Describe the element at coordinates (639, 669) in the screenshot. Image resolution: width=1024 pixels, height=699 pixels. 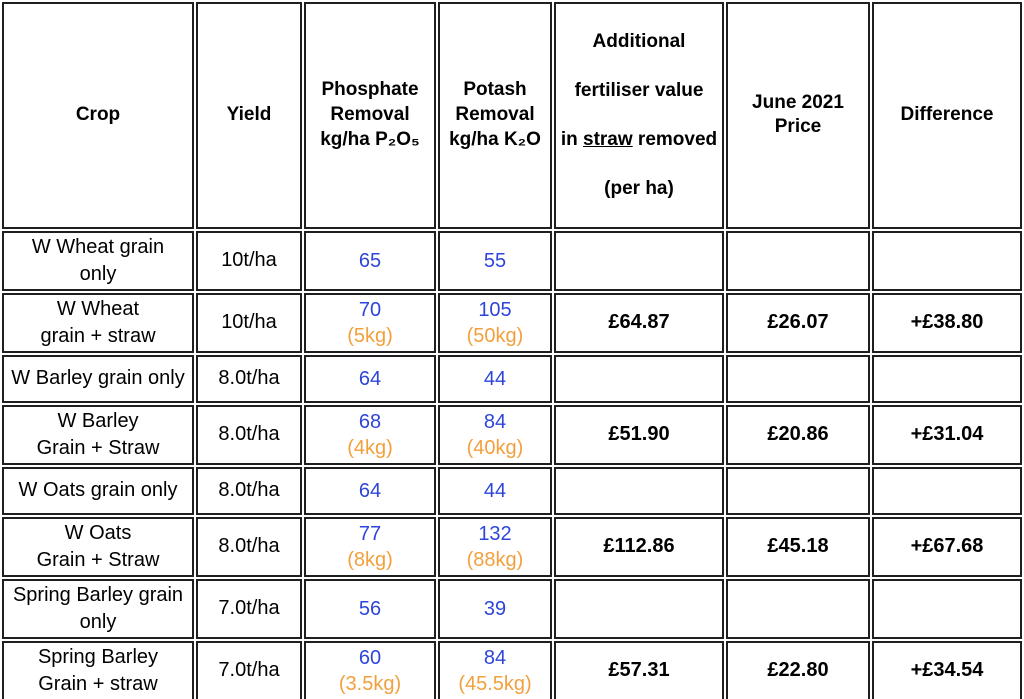
I see `cell-straw-value: £57.31` at that location.